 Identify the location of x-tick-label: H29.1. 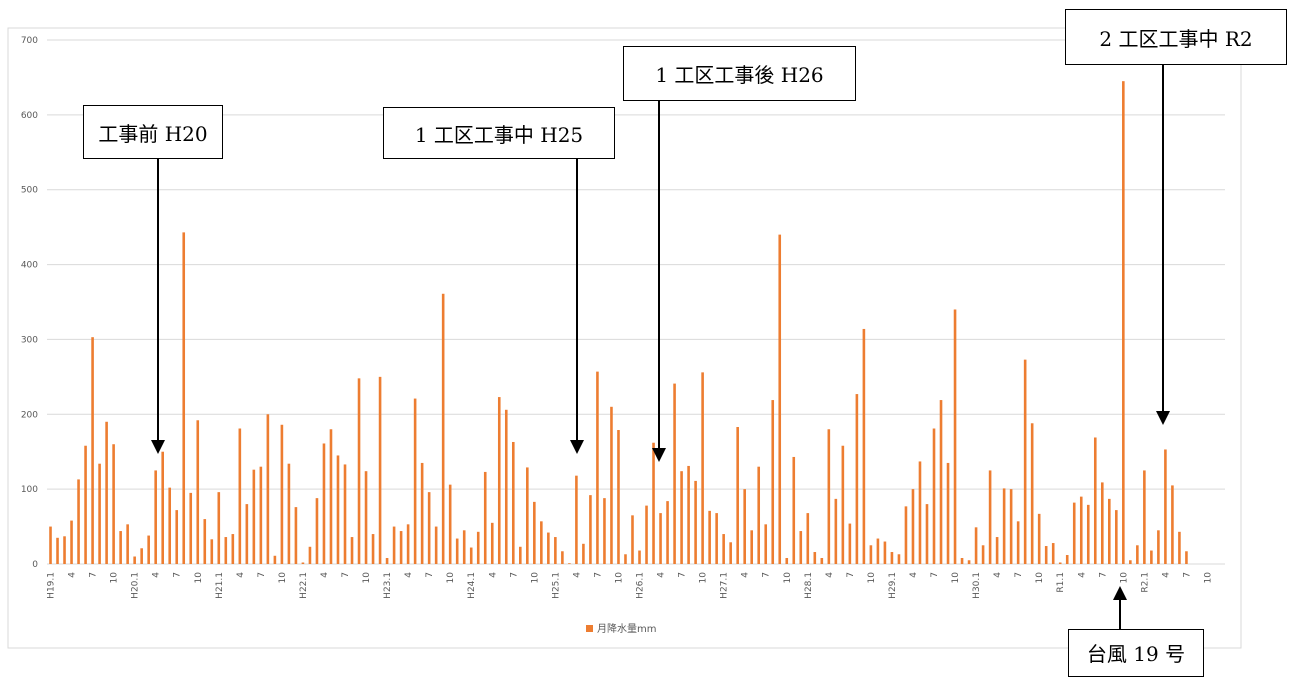
(893, 585).